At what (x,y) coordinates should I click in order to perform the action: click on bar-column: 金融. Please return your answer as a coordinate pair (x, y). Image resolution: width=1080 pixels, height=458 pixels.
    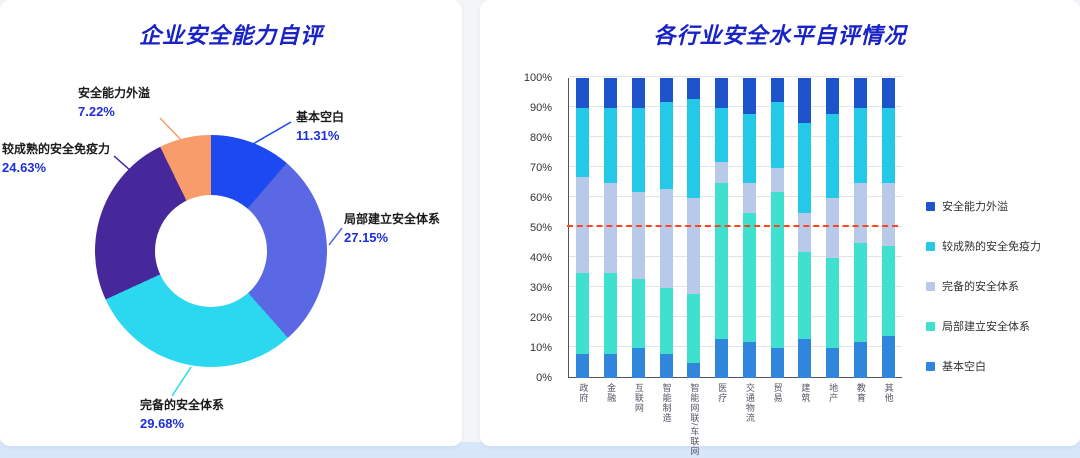
    Looking at the image, I should click on (611, 240).